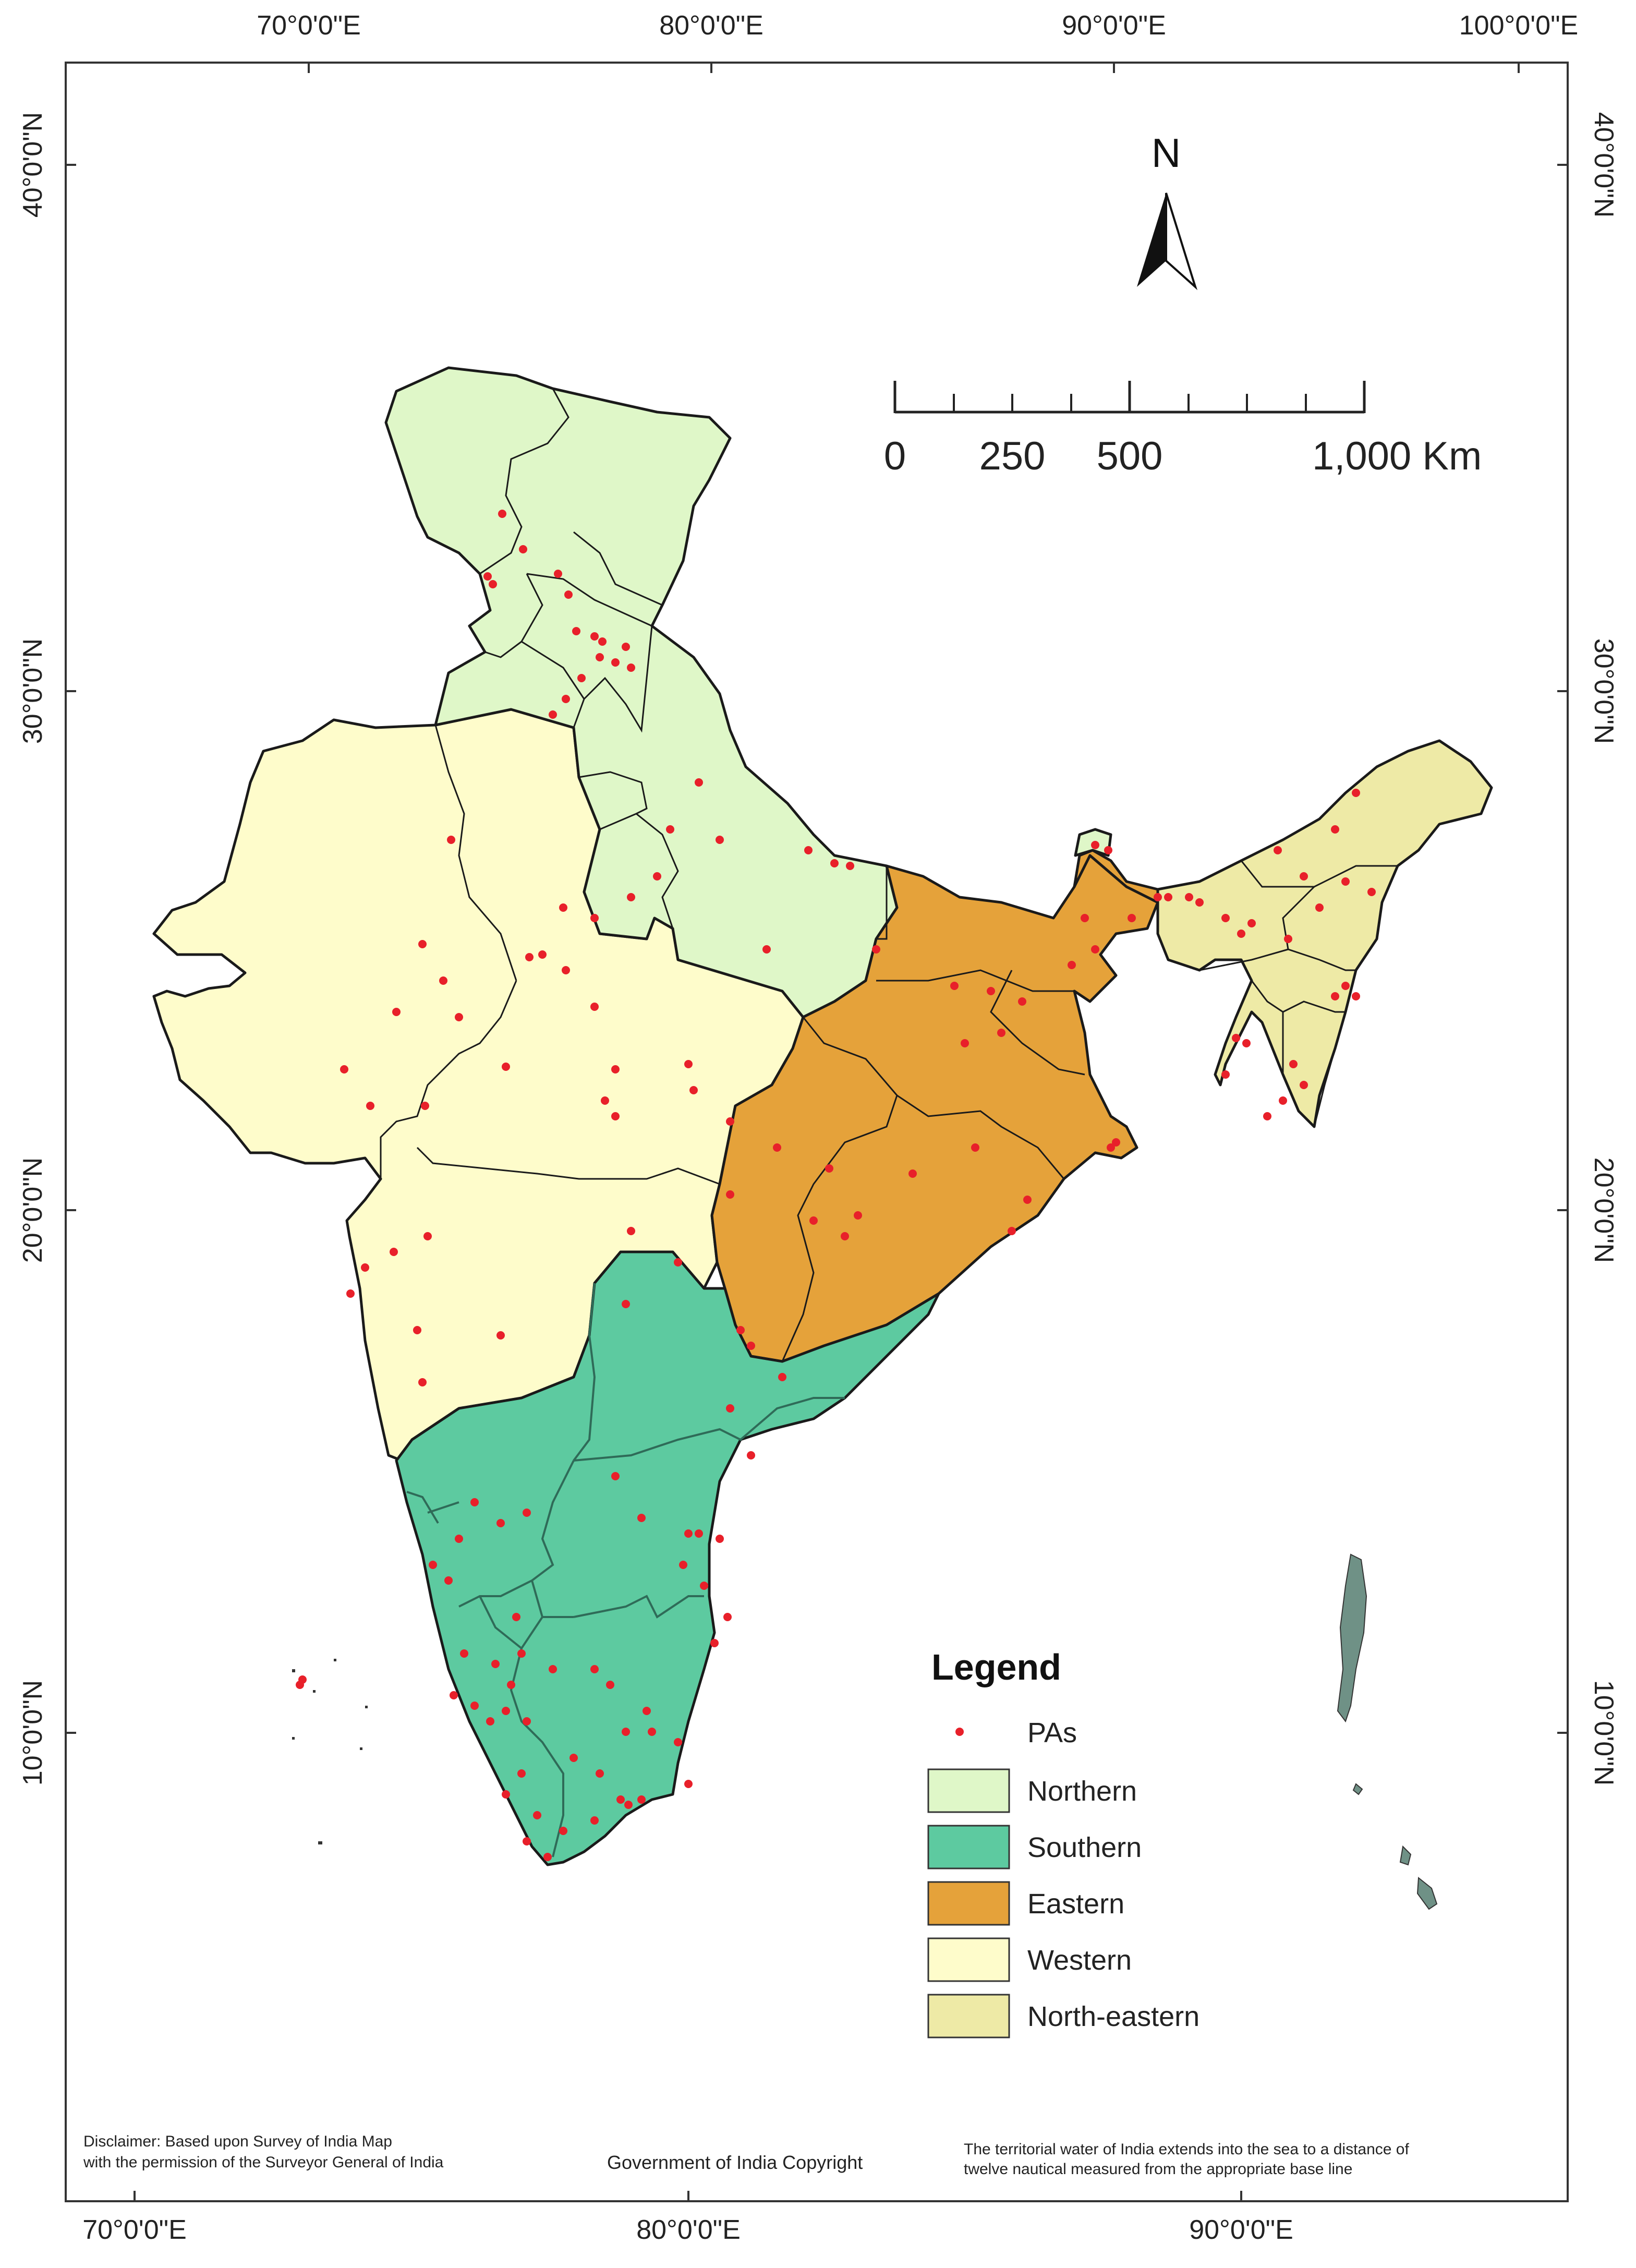 This screenshot has height=2268, width=1636. What do you see at coordinates (1352, 1638) in the screenshot?
I see `andaman-islands` at bounding box center [1352, 1638].